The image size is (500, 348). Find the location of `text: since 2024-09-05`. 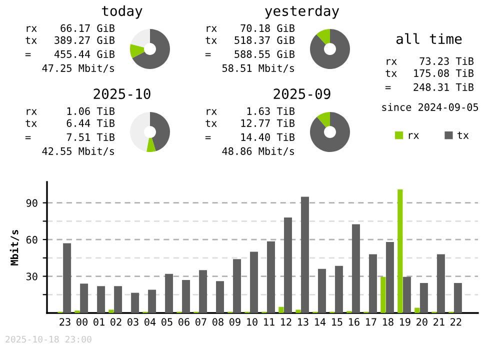

text: since 2024-09-05 is located at coordinates (430, 107).